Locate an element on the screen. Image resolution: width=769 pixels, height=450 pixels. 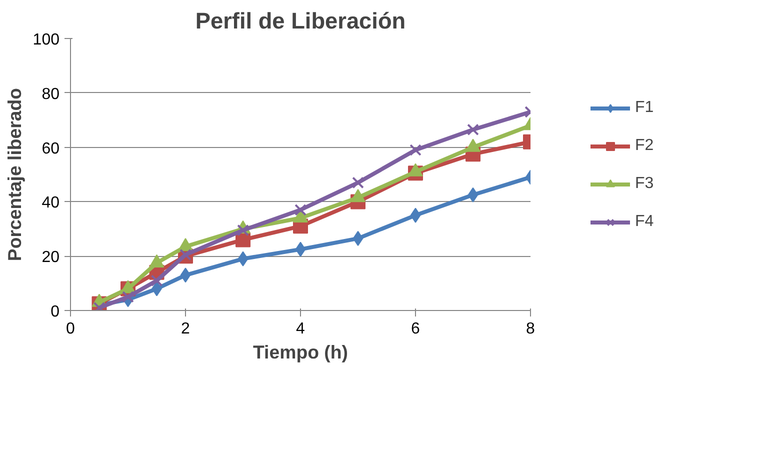
x-tick-label: 8 is located at coordinates (531, 329).